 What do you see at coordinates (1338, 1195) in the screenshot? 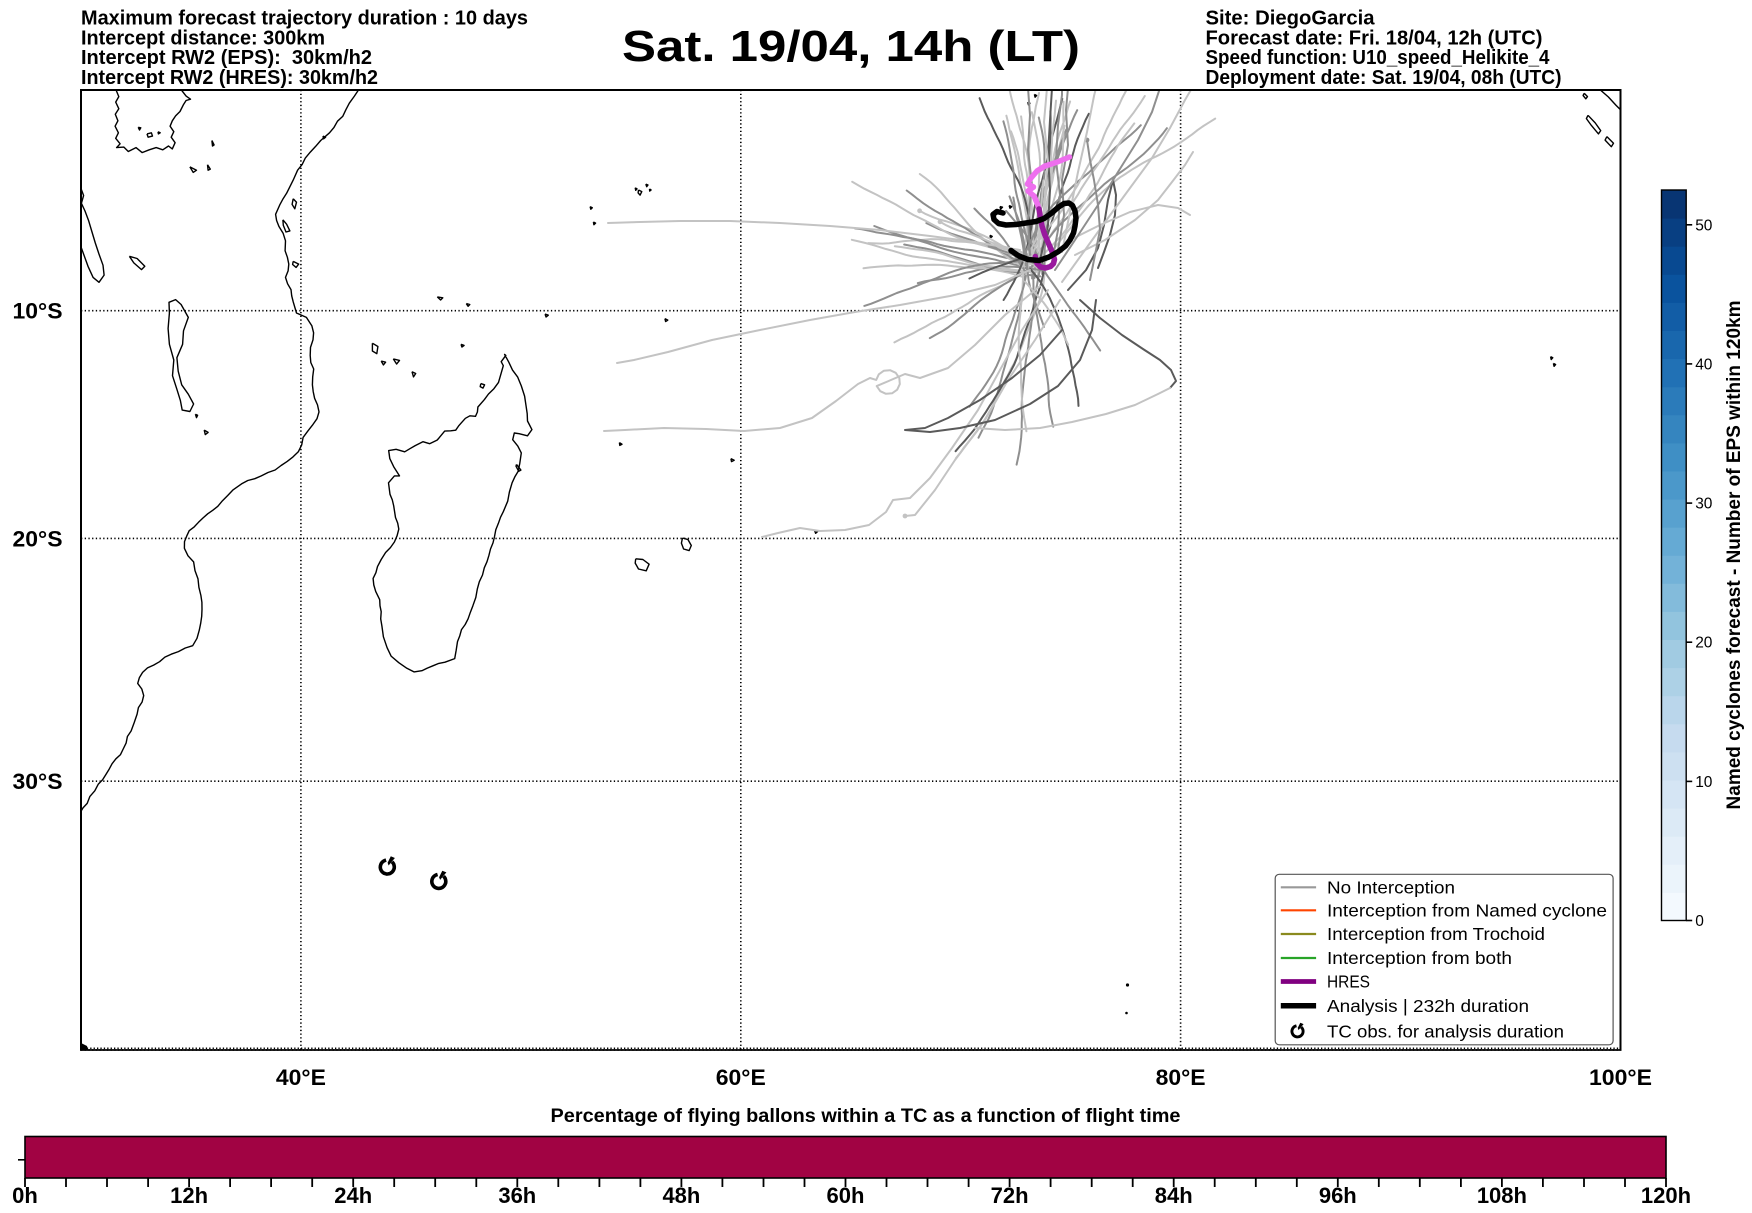
I see `svg-text: 96h` at bounding box center [1338, 1195].